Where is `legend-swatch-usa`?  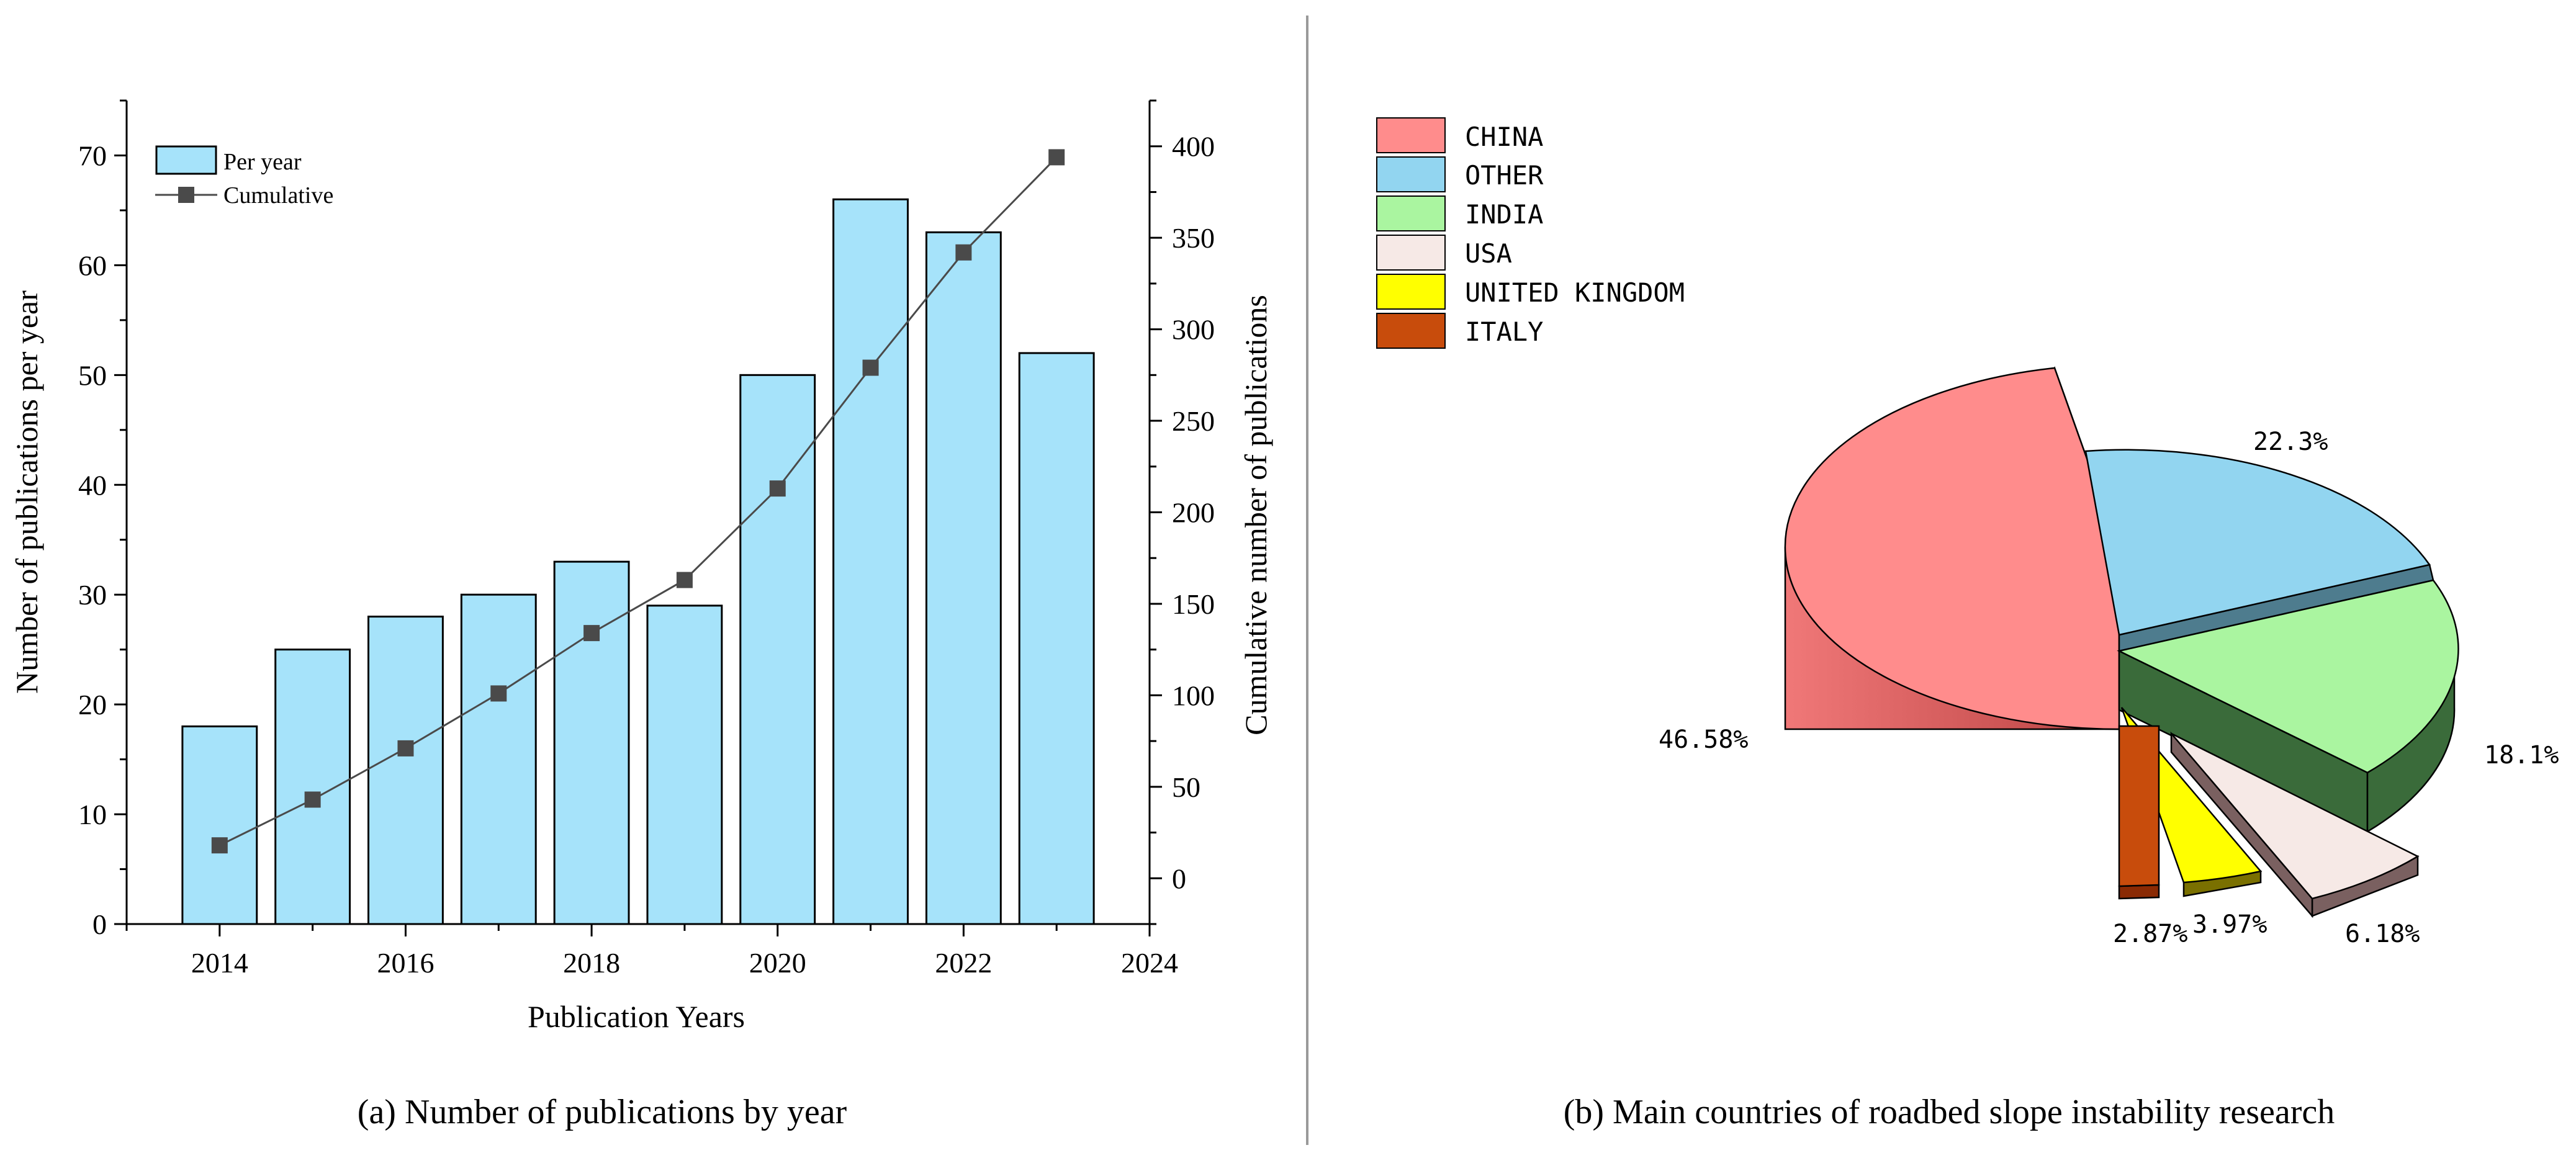
legend-swatch-usa is located at coordinates (1411, 253).